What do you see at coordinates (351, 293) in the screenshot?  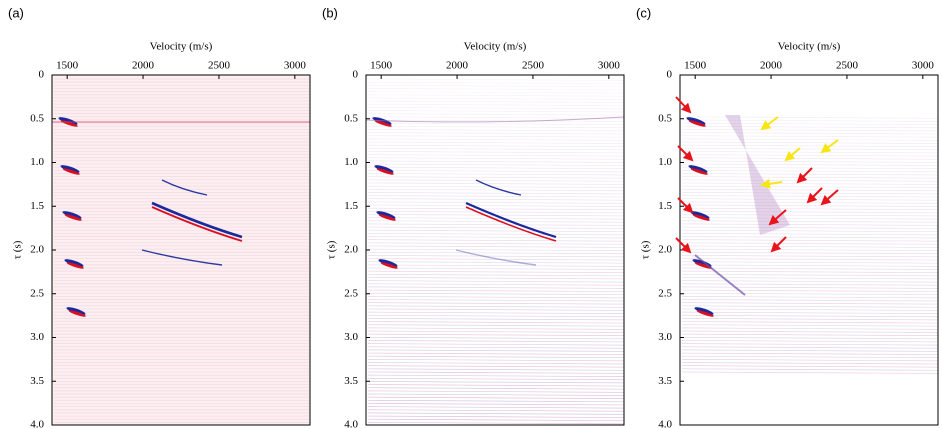 I see `y-tick-label: 2.5` at bounding box center [351, 293].